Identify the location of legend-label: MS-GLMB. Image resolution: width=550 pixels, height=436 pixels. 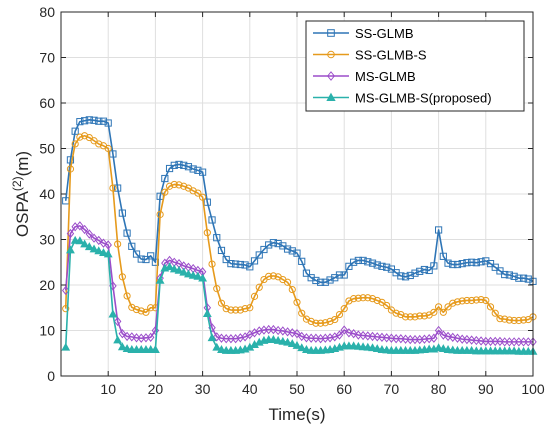
(385, 76).